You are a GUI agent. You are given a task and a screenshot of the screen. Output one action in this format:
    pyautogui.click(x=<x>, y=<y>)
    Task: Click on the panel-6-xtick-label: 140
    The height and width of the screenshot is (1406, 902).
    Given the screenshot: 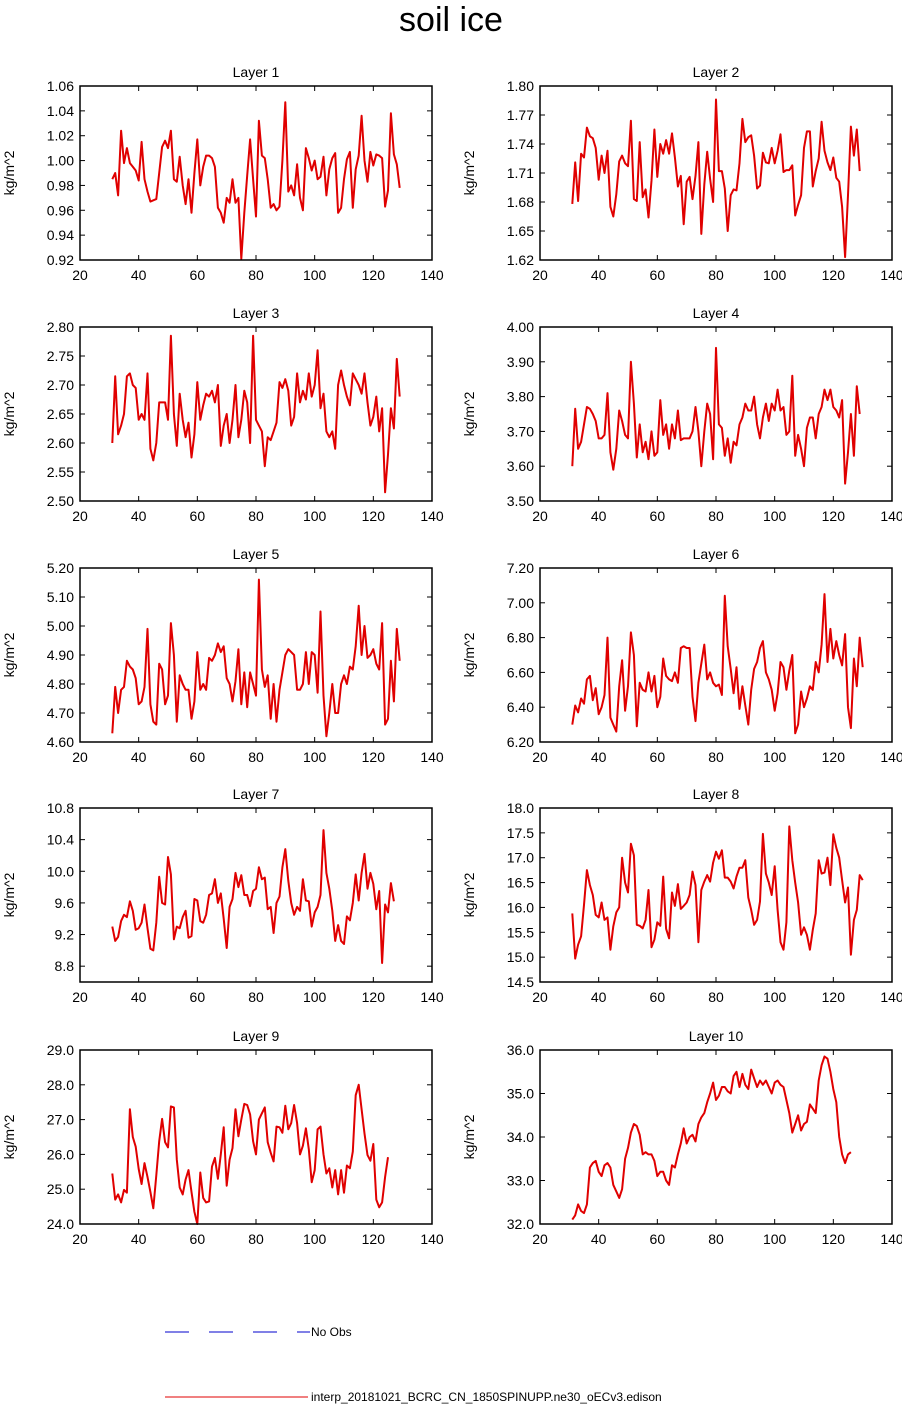 What is the action you would take?
    pyautogui.click(x=891, y=757)
    